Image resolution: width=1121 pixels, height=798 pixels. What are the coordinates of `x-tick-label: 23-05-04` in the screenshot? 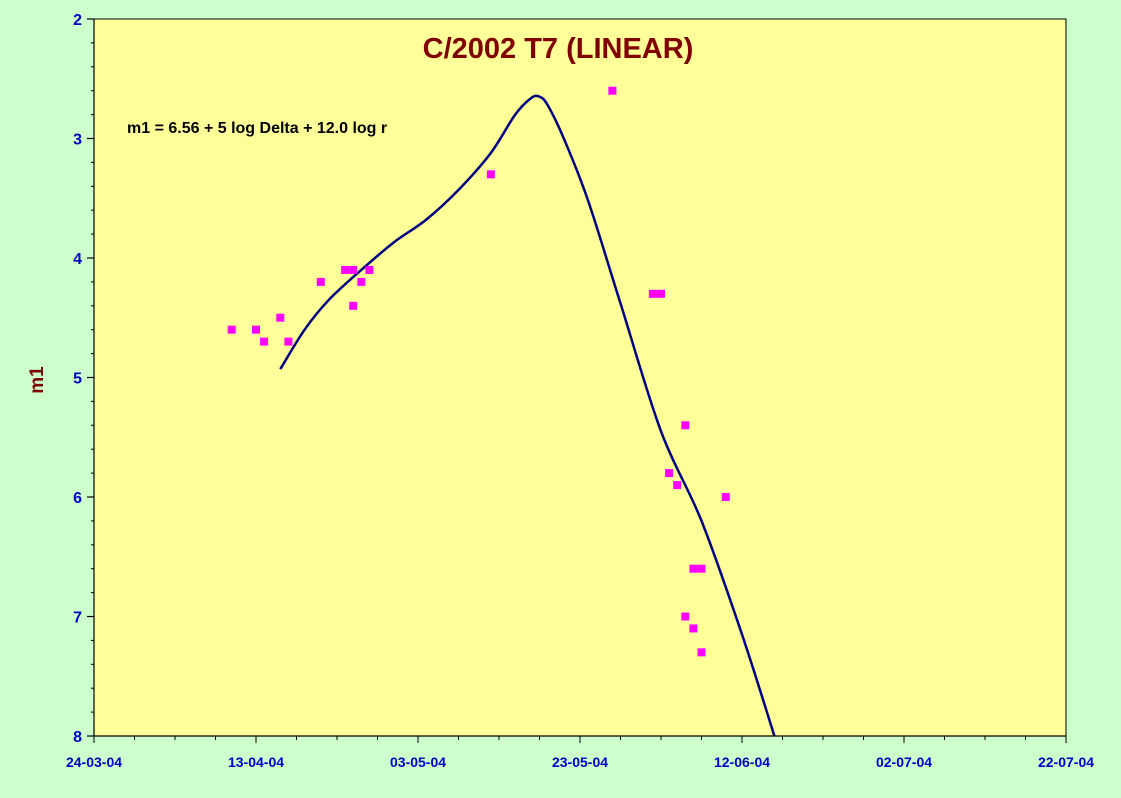 It's located at (580, 762).